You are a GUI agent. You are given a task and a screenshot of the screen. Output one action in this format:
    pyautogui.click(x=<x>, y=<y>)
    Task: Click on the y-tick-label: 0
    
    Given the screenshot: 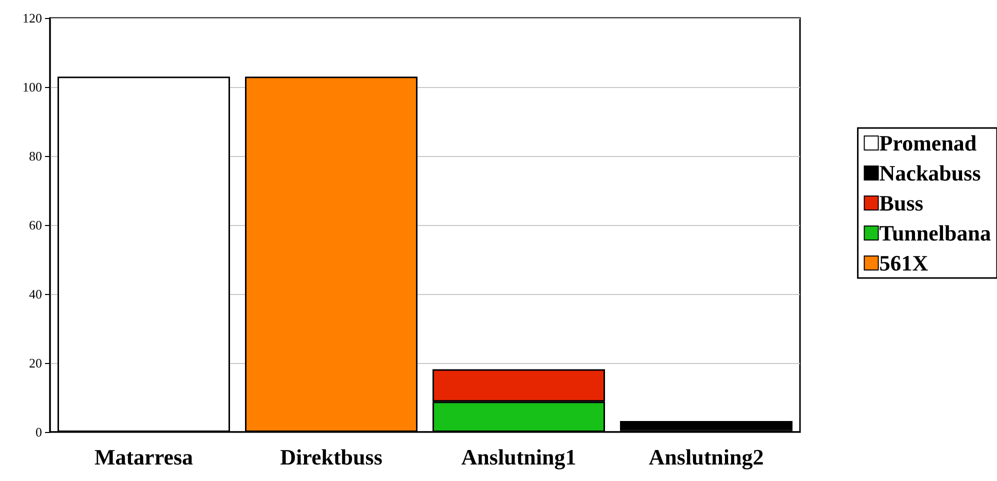 What is the action you would take?
    pyautogui.click(x=39, y=432)
    